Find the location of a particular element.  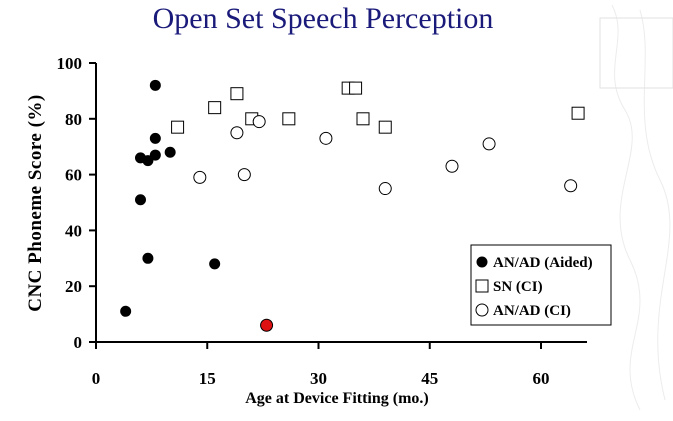

highlighted-point is located at coordinates (267, 325).